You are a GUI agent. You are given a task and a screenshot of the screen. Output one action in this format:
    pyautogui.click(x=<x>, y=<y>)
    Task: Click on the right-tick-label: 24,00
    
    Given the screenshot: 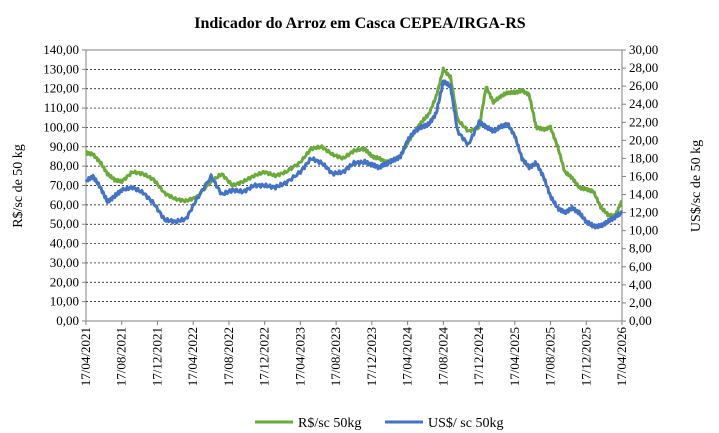 What is the action you would take?
    pyautogui.click(x=643, y=103)
    